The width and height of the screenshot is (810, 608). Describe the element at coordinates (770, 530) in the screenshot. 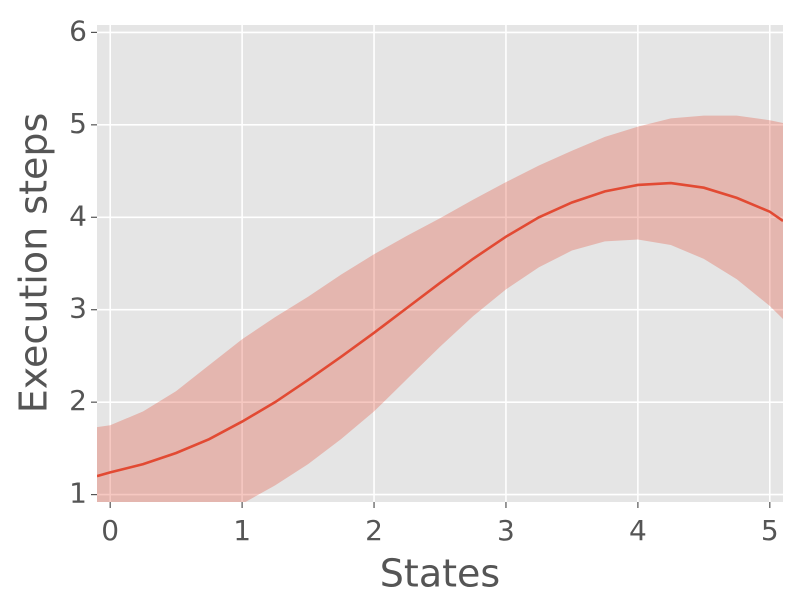

I see `x-tick-label: 5` at that location.